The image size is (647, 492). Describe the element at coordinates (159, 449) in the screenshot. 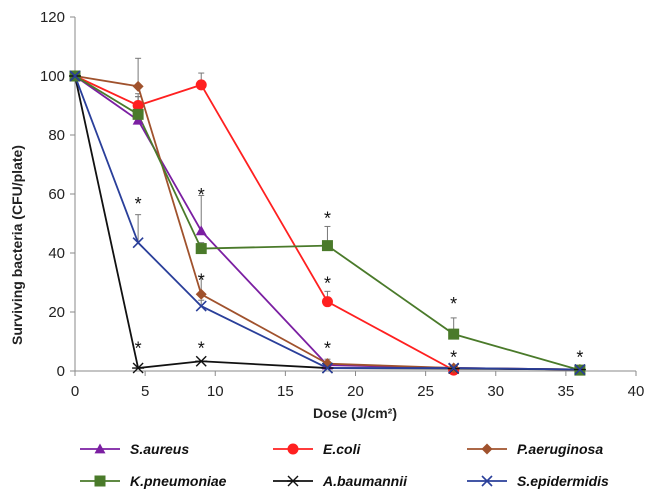

I see `legend-label: S.aureus` at that location.